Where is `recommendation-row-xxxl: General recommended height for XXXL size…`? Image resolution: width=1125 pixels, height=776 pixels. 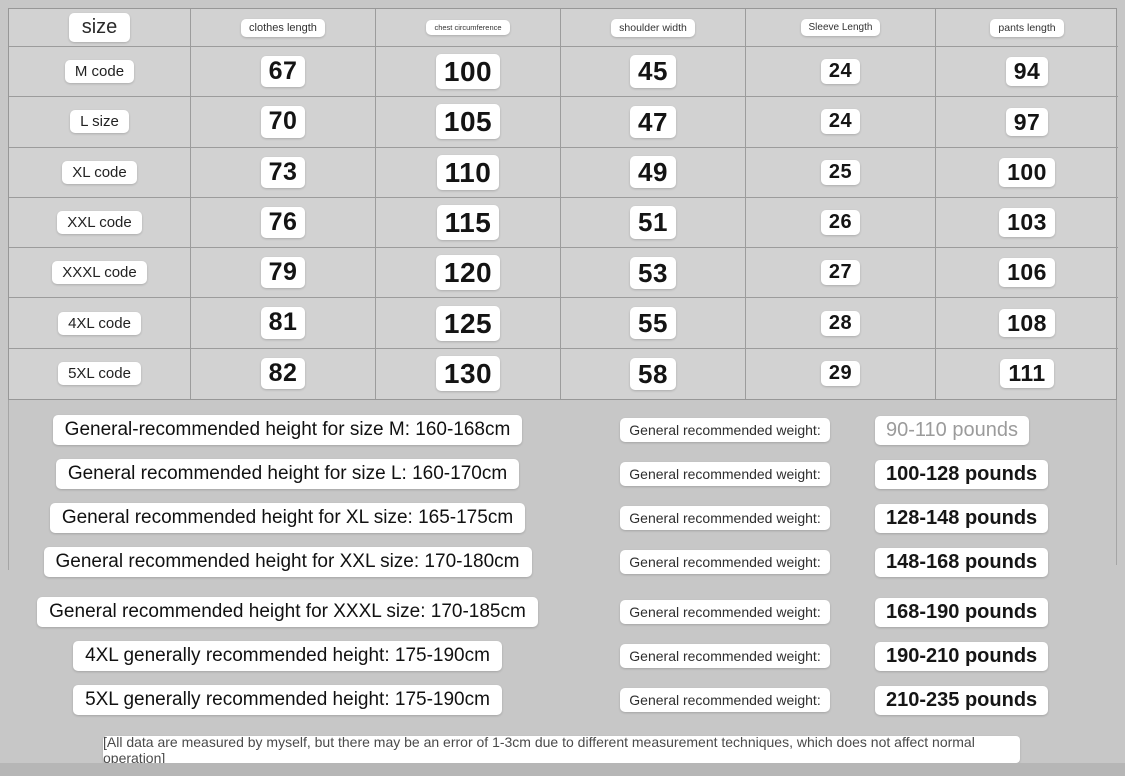
recommendation-row-xxxl: General recommended height for XXXL size… is located at coordinates (562, 612).